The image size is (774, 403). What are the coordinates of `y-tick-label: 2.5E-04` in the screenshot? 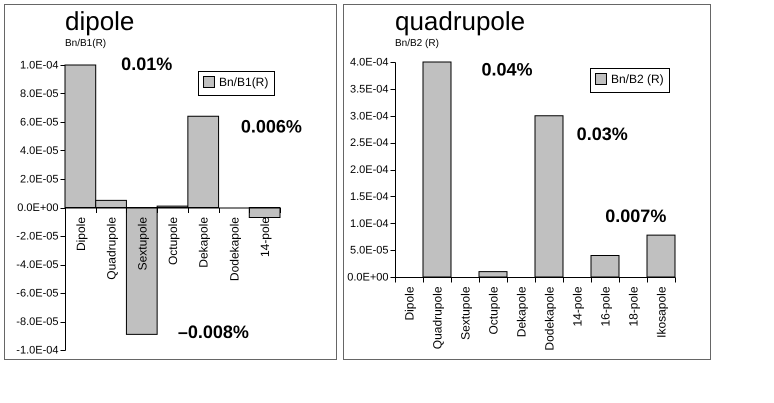 It's located at (369, 143).